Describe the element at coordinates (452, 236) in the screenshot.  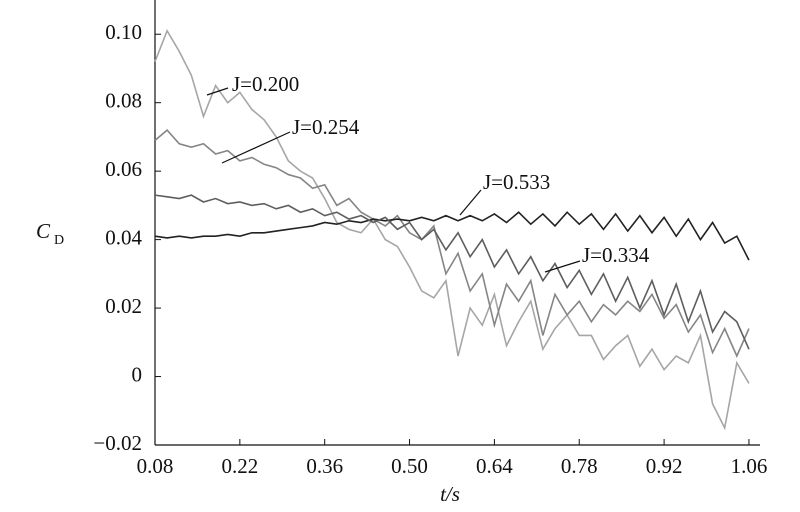
I see `series-line` at that location.